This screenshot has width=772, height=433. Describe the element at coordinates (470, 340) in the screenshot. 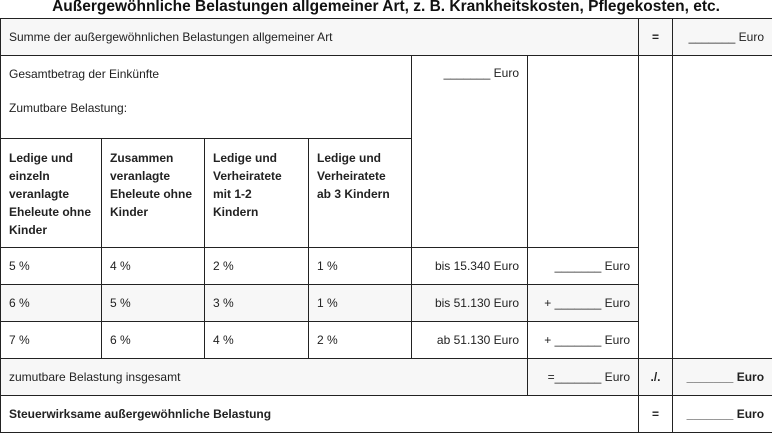

I see `income-range: ab 51.130 Euro` at that location.